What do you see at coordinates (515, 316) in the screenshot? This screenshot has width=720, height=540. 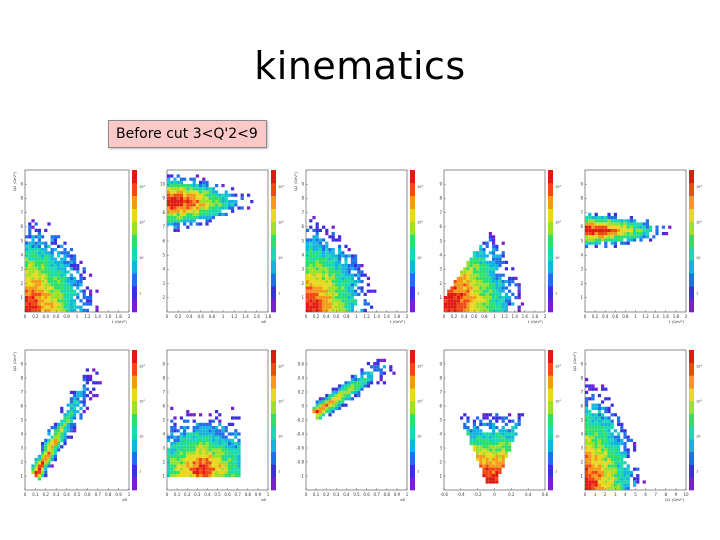 I see `x-tick-label: 1.4` at bounding box center [515, 316].